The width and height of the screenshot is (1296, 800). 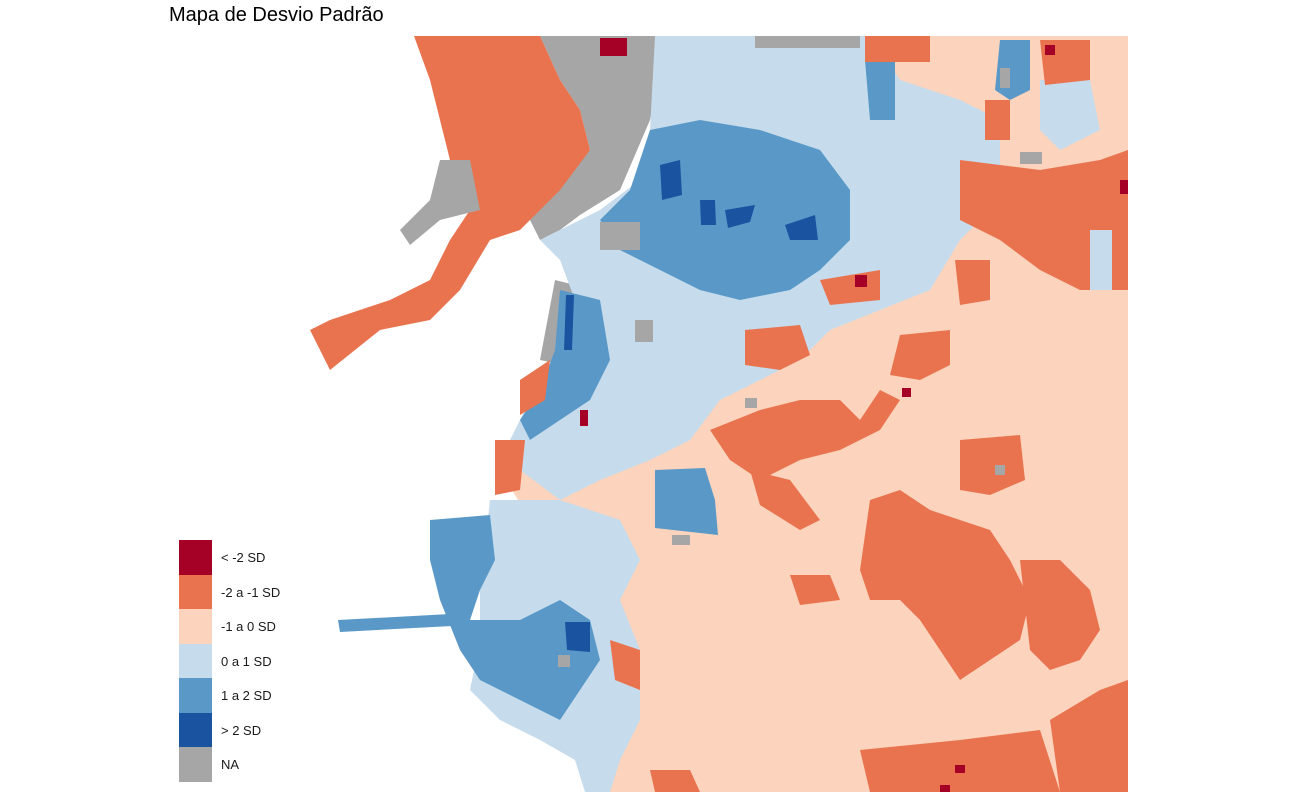 What do you see at coordinates (880, 90) in the screenshot?
I see `region-north-top-blue` at bounding box center [880, 90].